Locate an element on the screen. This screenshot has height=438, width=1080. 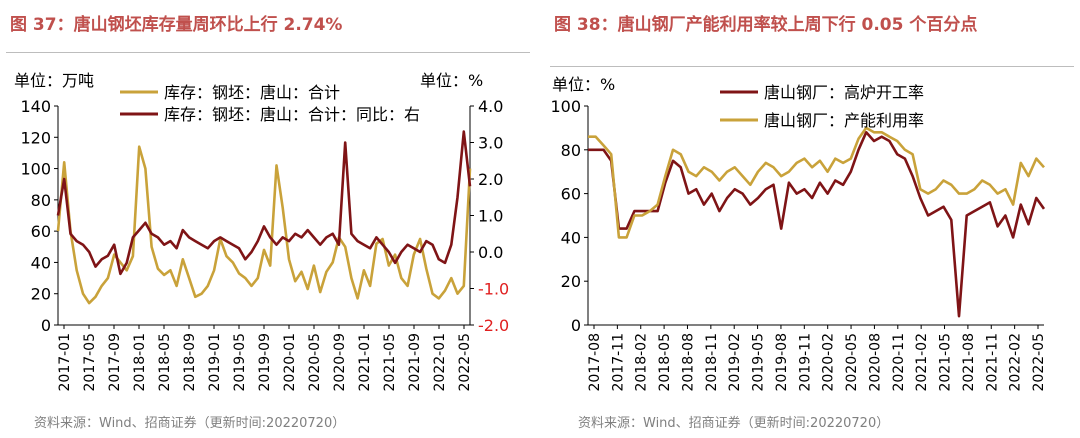
x-tick-label: 2021-09 is located at coordinates (415, 362).